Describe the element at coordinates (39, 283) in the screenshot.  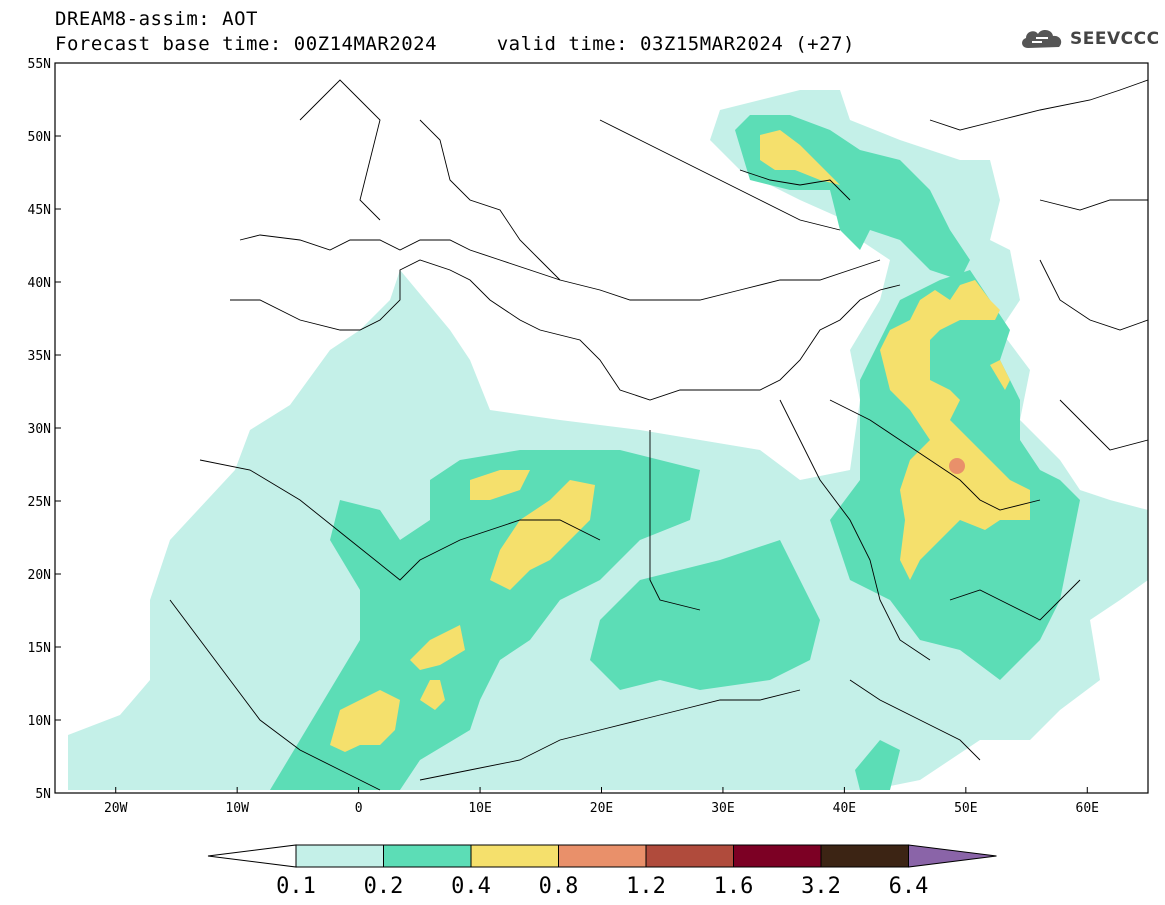
I see `y-tick-label: 40N` at that location.